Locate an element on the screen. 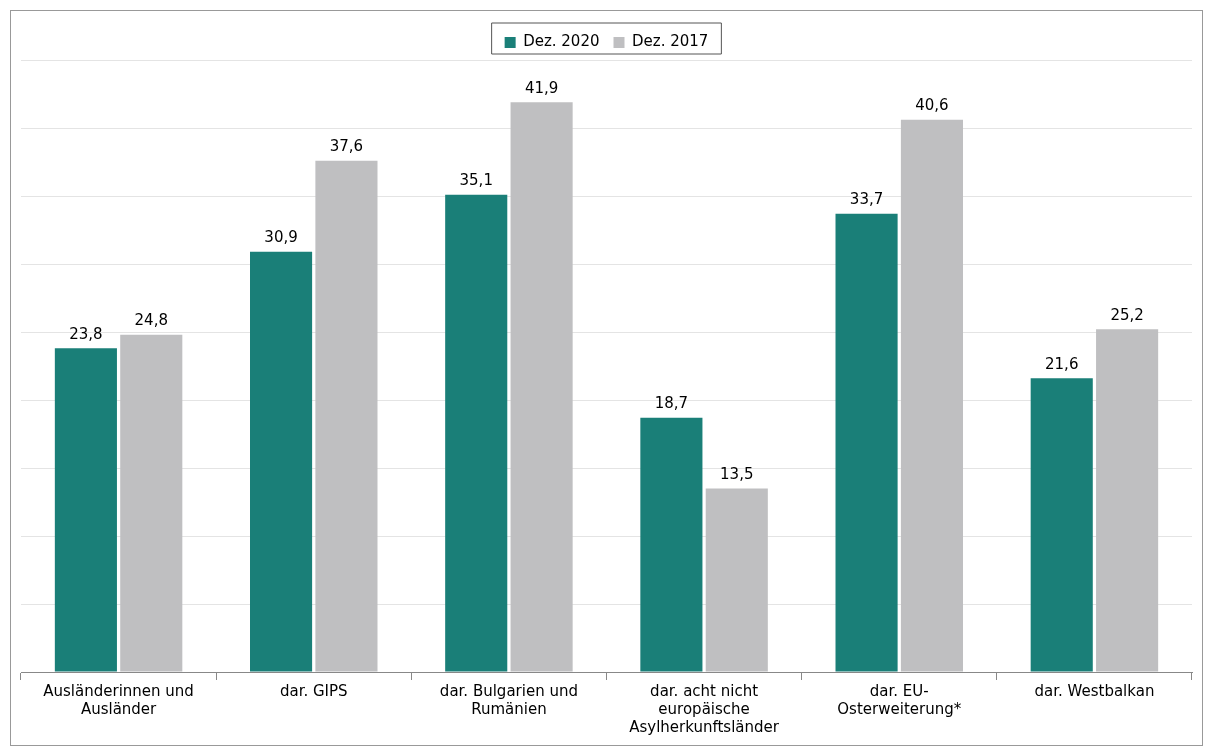 This screenshot has width=1205, height=748. data-label: 24,8 is located at coordinates (151, 320).